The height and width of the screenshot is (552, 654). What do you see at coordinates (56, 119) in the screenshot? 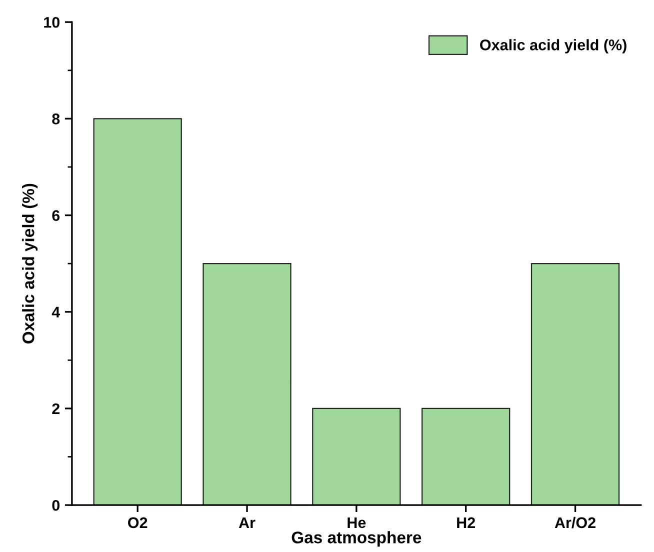
I see `y-tick-label: 8` at bounding box center [56, 119].